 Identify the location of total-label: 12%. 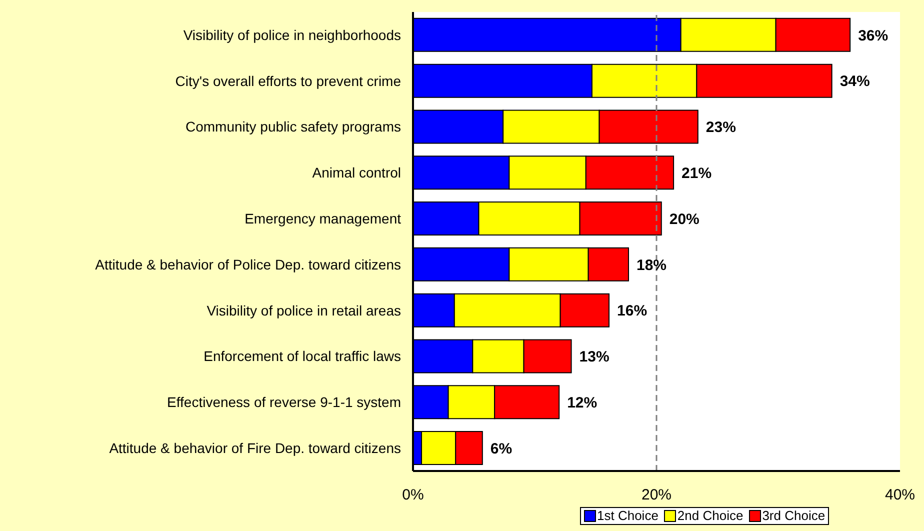
(582, 403).